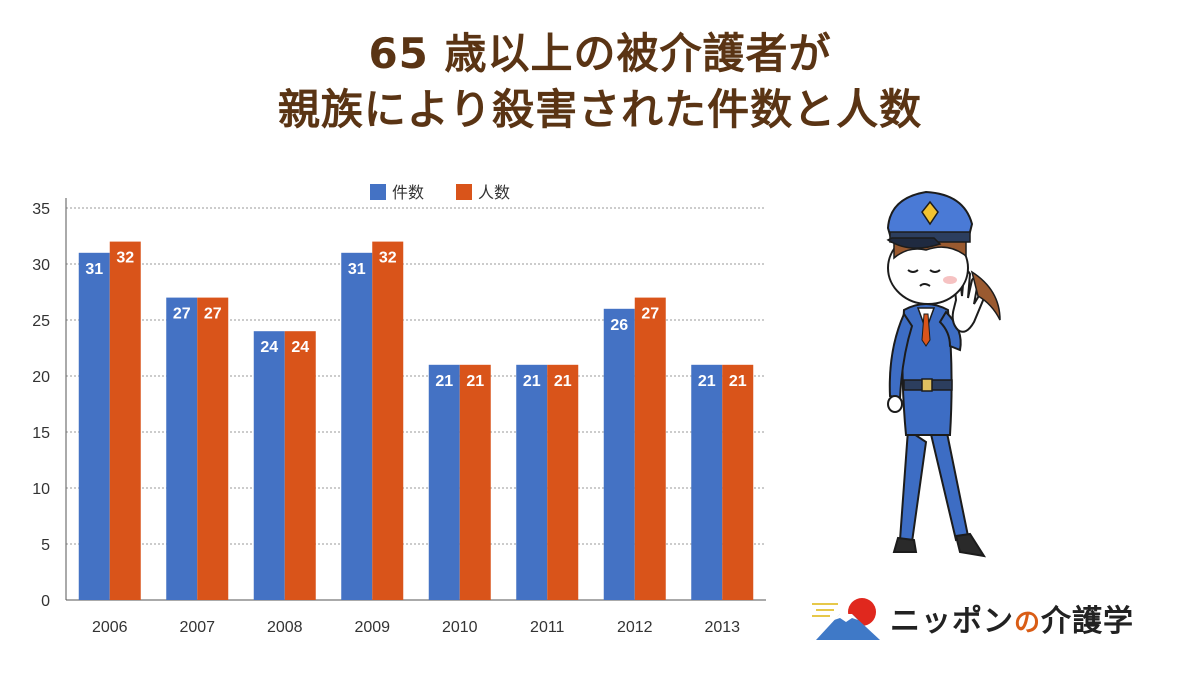  Describe the element at coordinates (41, 433) in the screenshot. I see `y-tick-label: 15` at that location.